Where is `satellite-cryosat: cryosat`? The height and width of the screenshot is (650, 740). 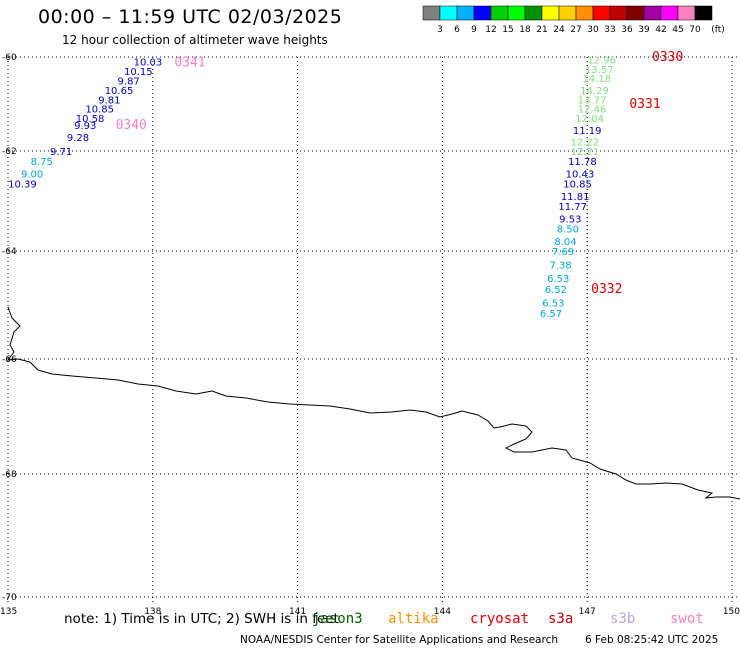
satellite-cryosat: cryosat is located at coordinates (500, 619).